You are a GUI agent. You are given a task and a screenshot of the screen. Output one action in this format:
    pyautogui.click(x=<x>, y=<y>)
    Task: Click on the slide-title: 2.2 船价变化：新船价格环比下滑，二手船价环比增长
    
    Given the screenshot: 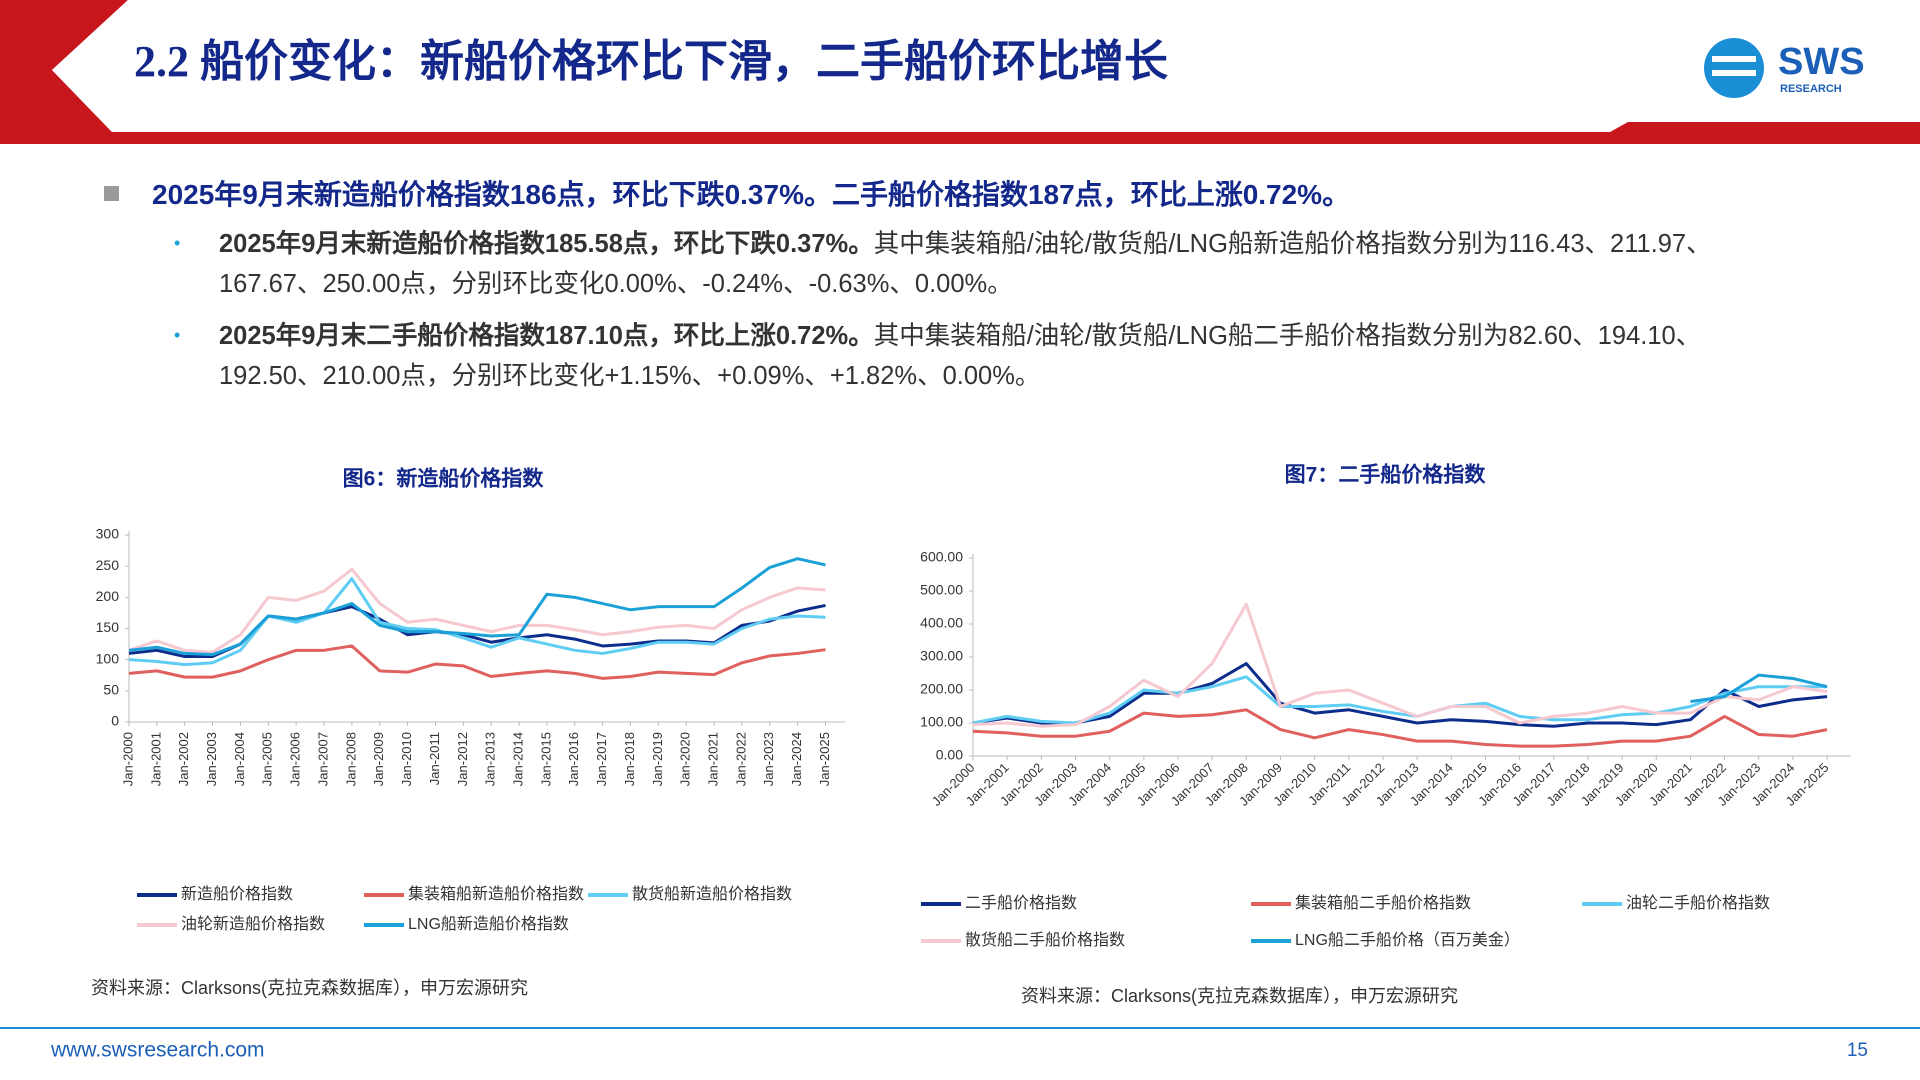 What is the action you would take?
    pyautogui.click(x=651, y=61)
    